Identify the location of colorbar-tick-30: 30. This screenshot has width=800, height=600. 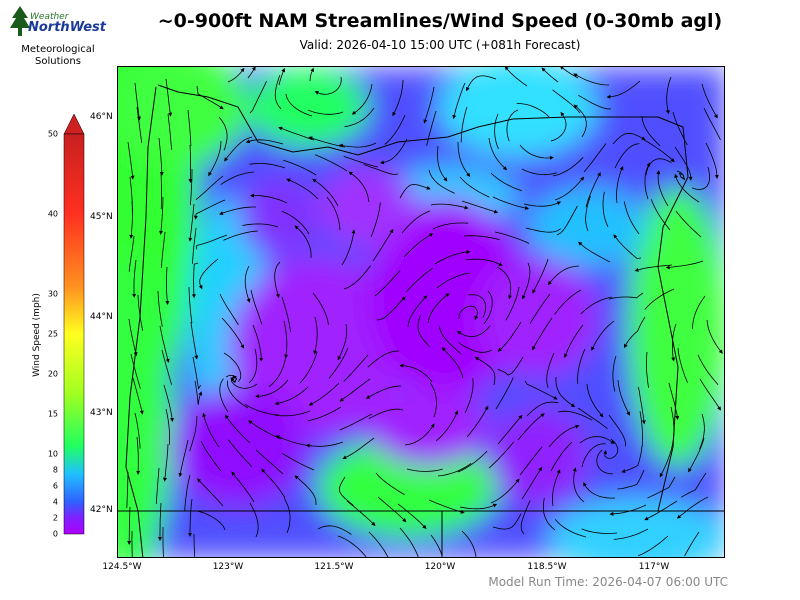
(52, 294).